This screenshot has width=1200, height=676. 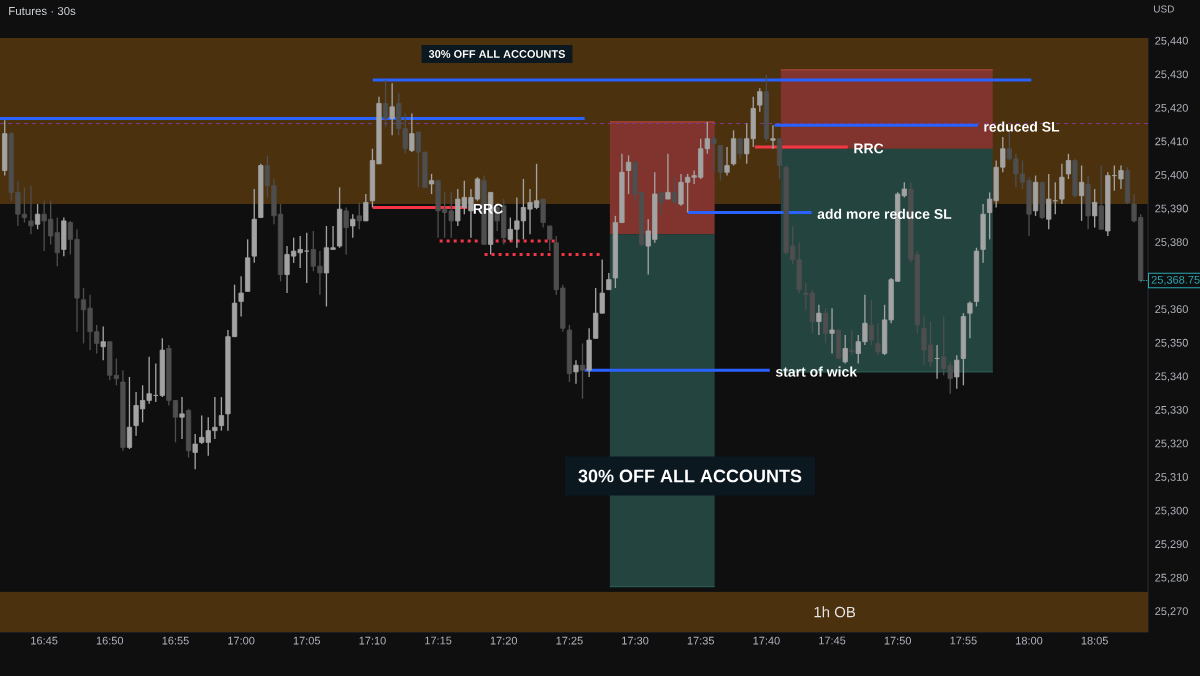 What do you see at coordinates (42, 11) in the screenshot?
I see `chart-title: Futures · 30s` at bounding box center [42, 11].